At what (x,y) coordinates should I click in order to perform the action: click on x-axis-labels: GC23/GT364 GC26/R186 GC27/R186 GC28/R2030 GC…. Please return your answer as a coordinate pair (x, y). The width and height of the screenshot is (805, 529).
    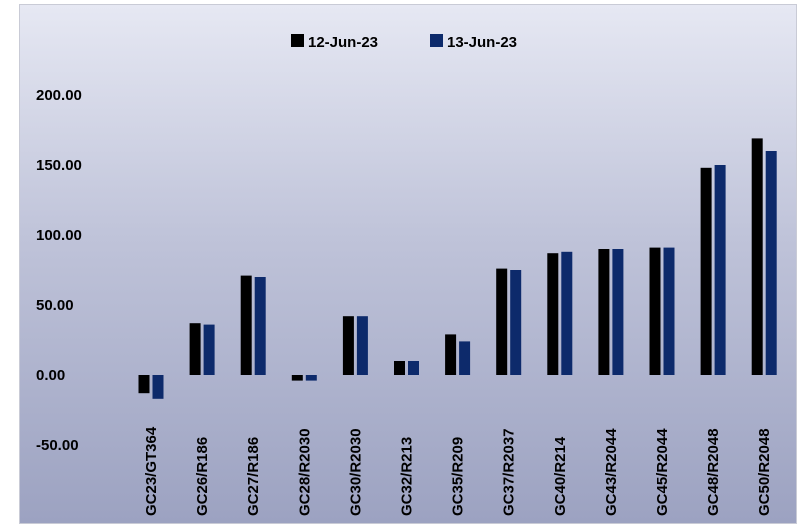
    Looking at the image, I should click on (458, 471).